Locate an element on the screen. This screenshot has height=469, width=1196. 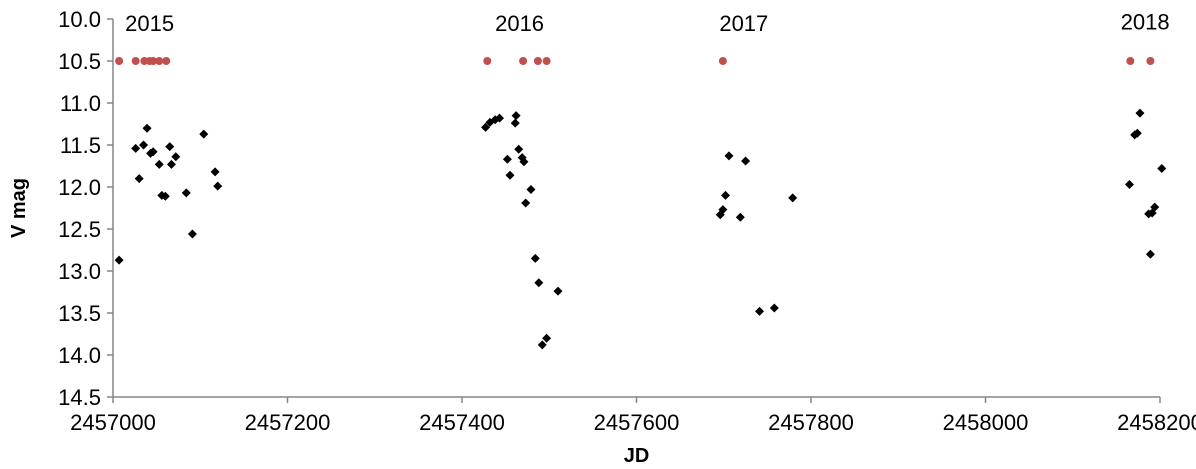
y-tick-label: 11.0 is located at coordinates (80, 103).